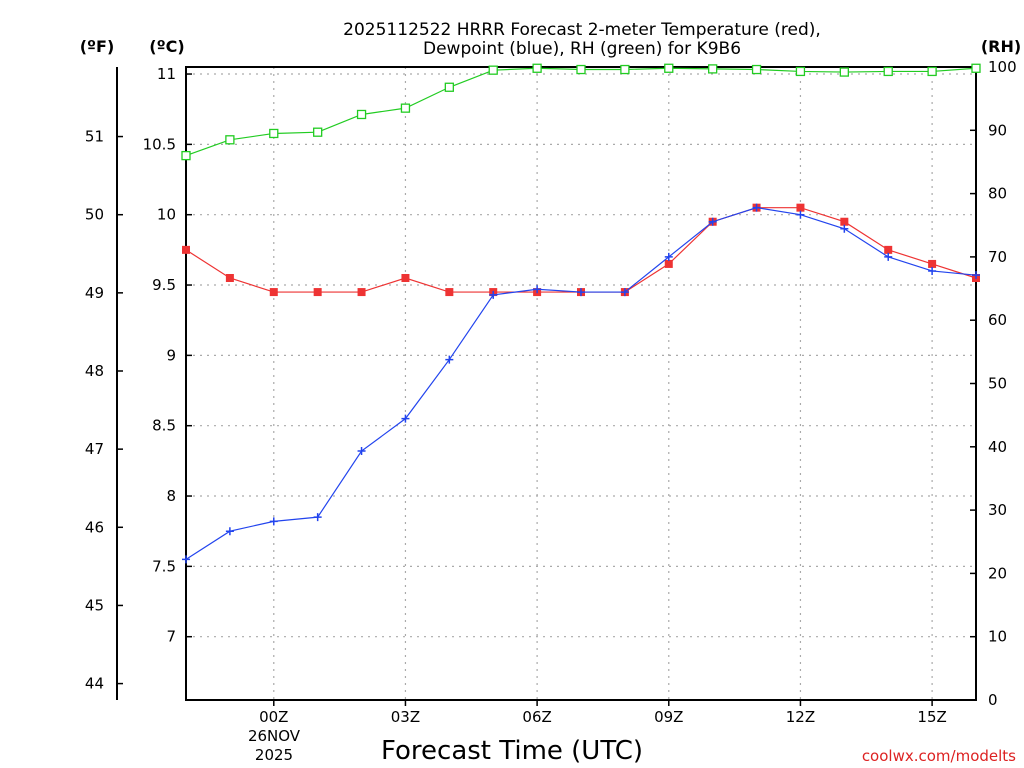 The height and width of the screenshot is (768, 1024). Describe the element at coordinates (668, 717) in the screenshot. I see `x-tick-label: 09Z` at that location.